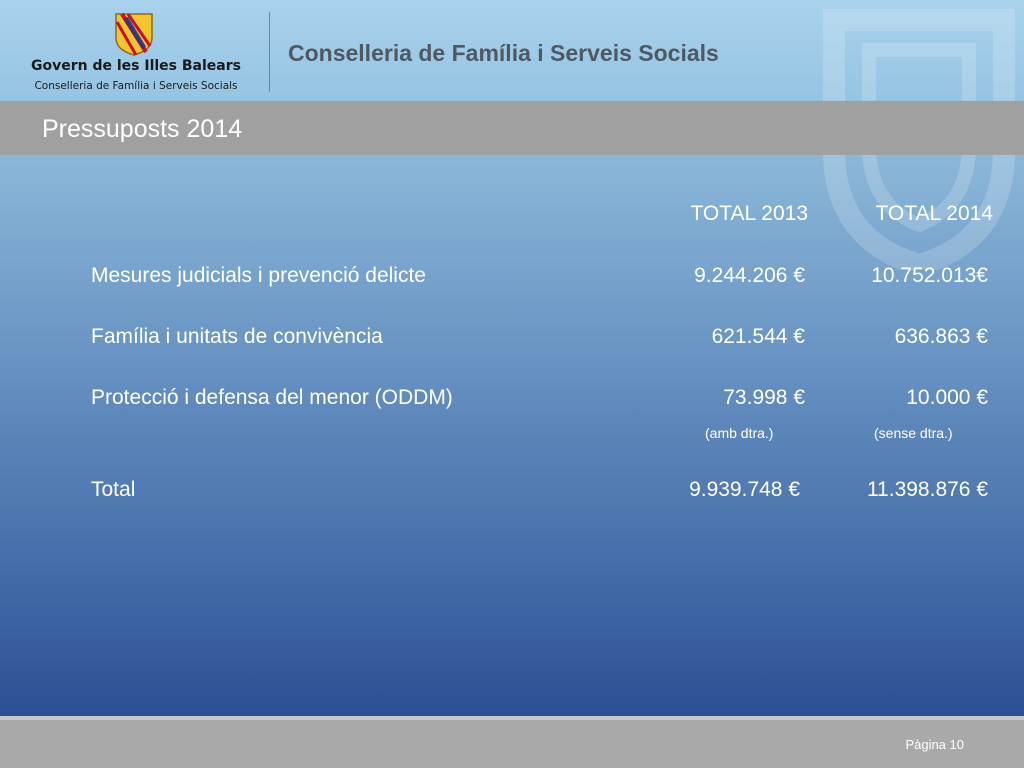  I want to click on total-value-2014: 11.398.876 €, so click(927, 489).